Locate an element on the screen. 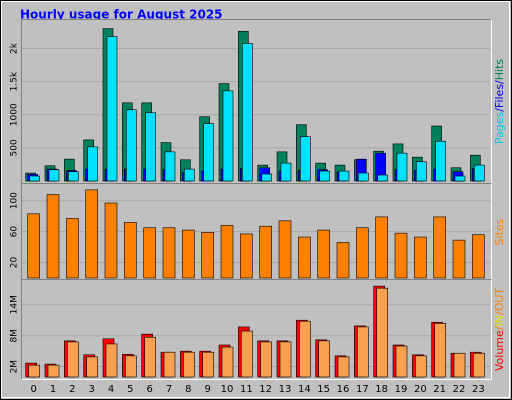  x-tick-label: 18 is located at coordinates (381, 389).